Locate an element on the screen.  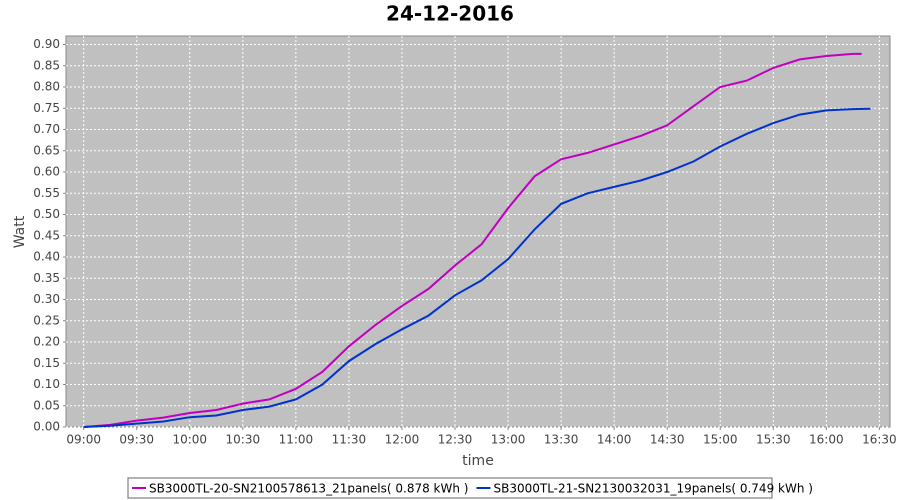
chart-title: 24-12-2016 is located at coordinates (450, 14).